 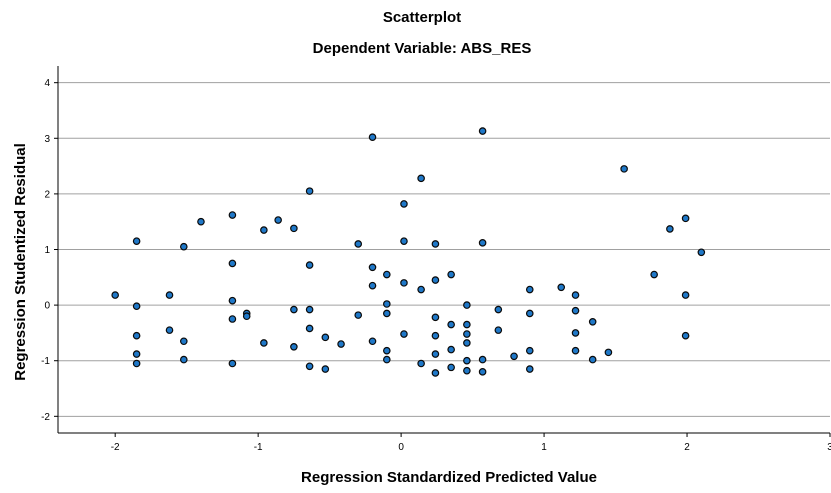 I want to click on x-tick-label: 1, so click(x=544, y=447).